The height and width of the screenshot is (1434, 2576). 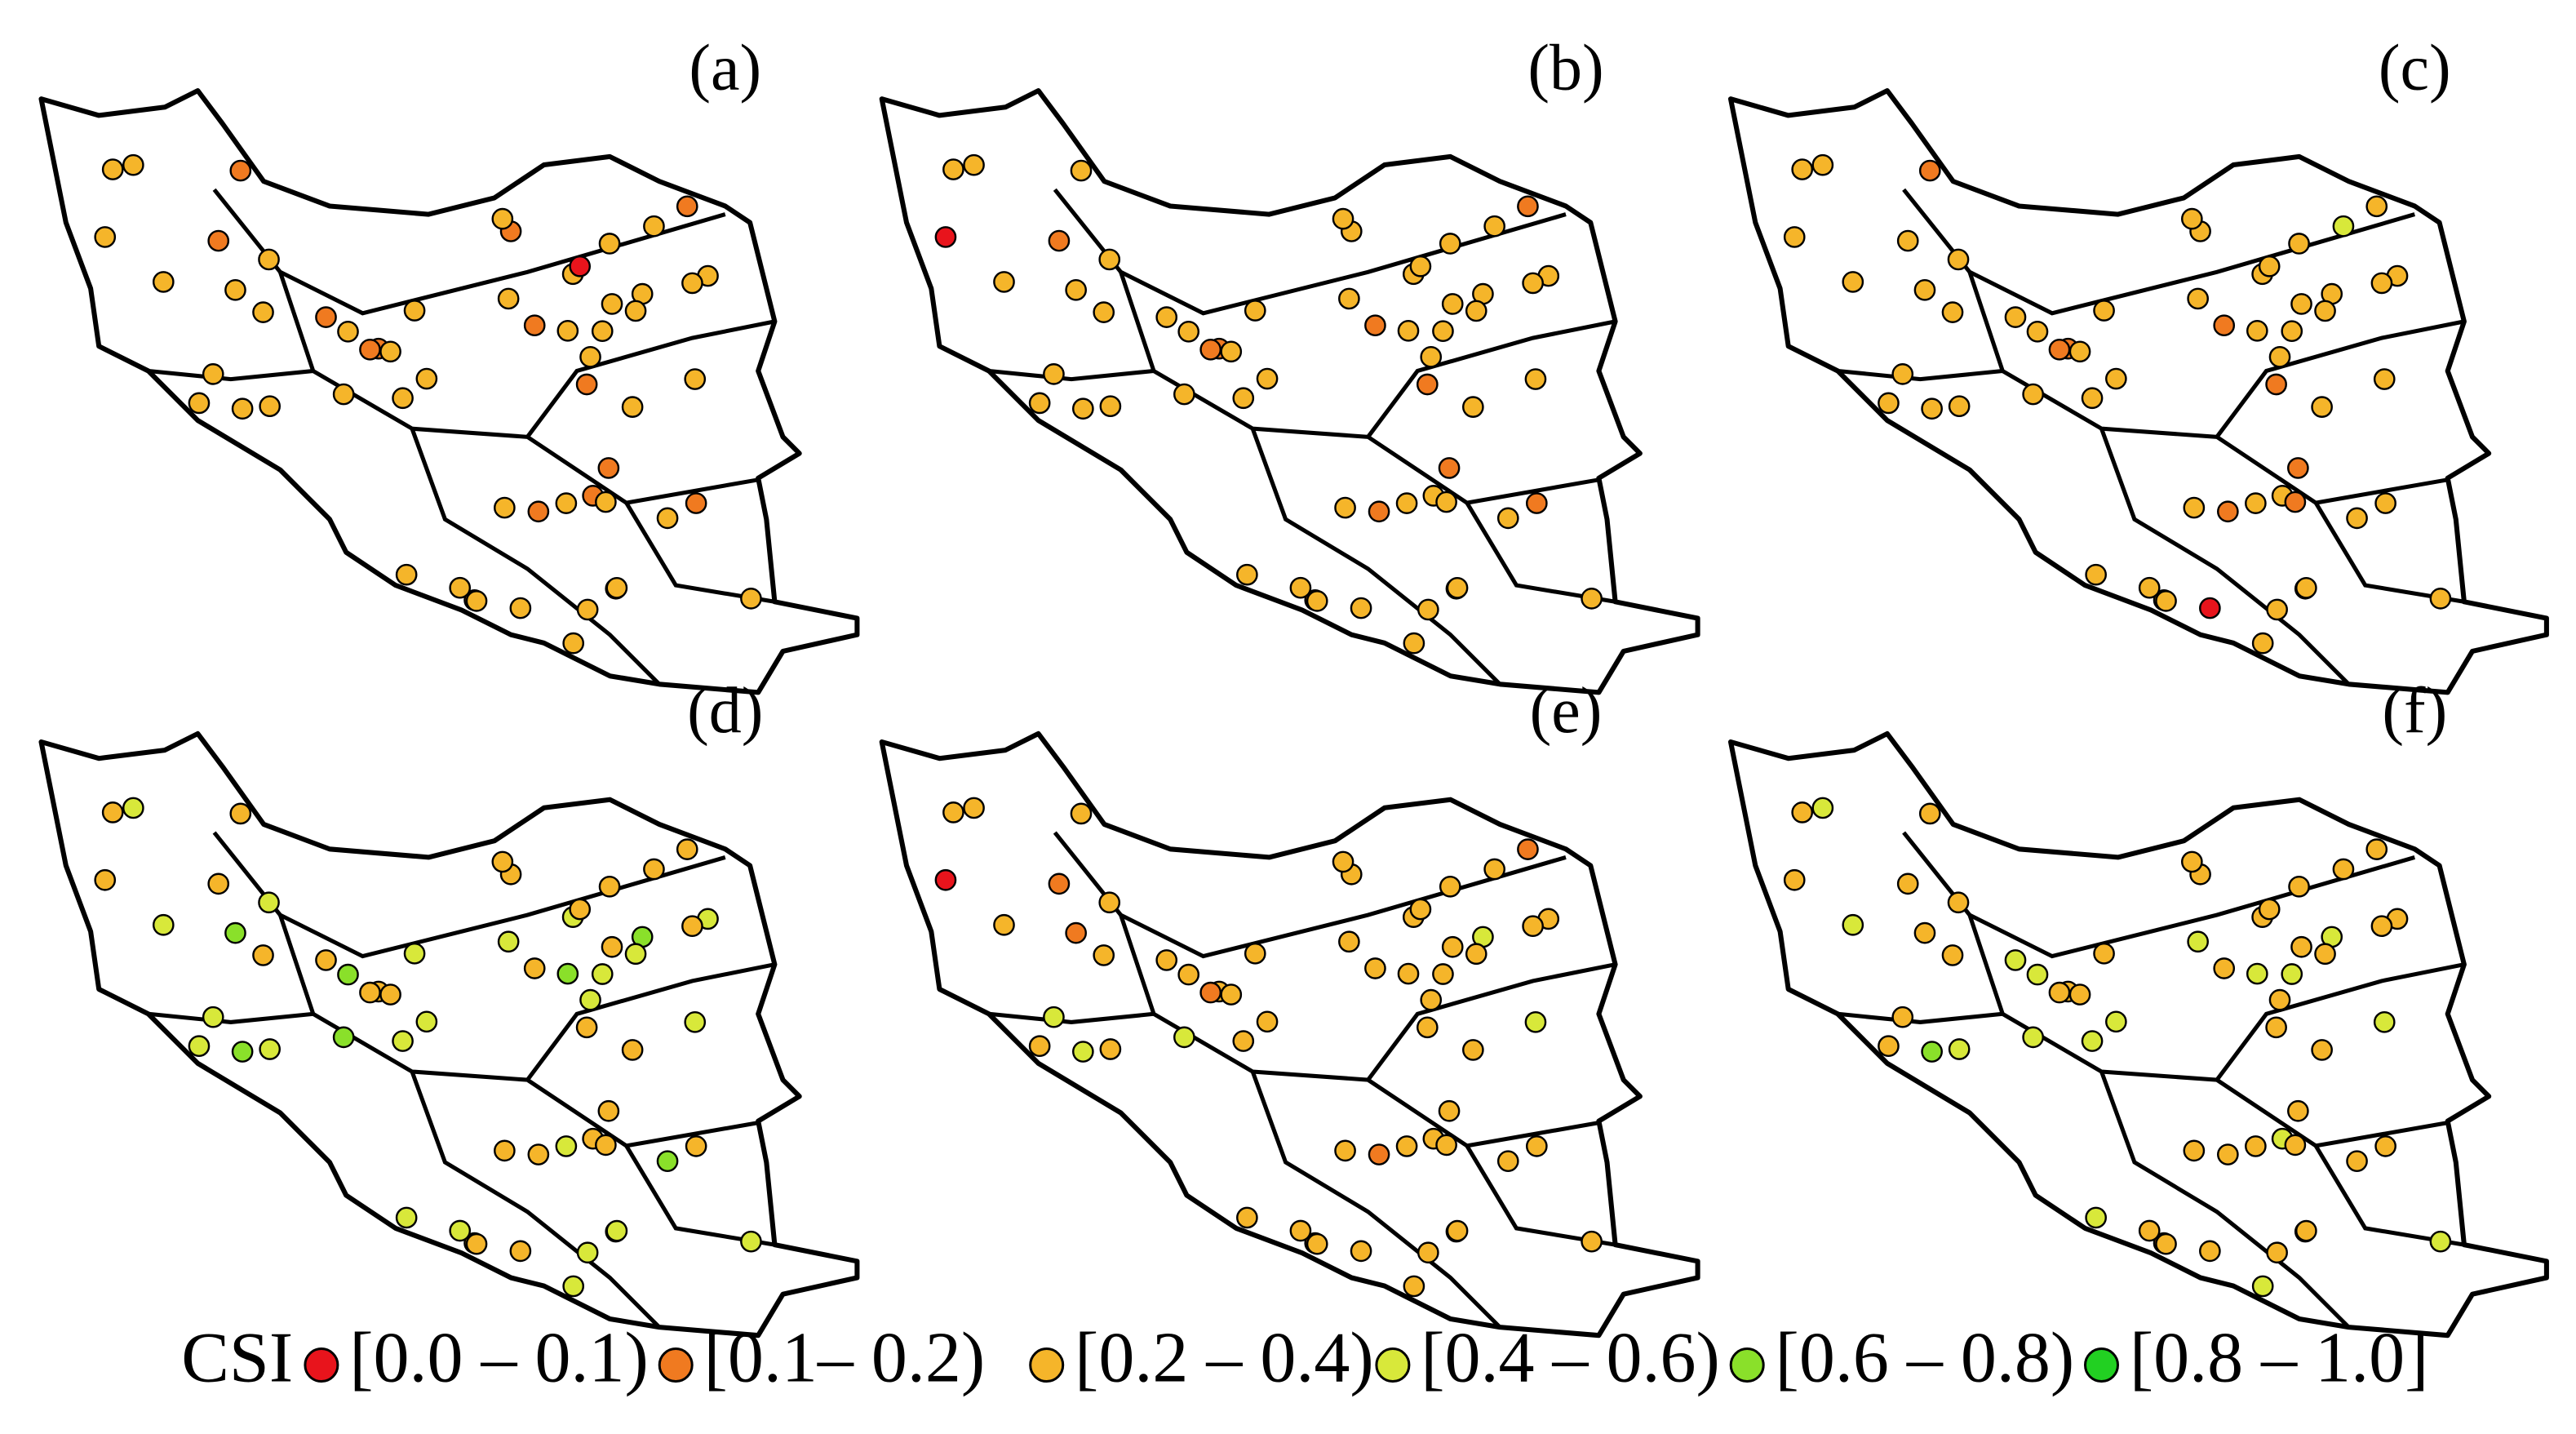 What do you see at coordinates (725, 68) in the screenshot?
I see `panel-label: (a)` at bounding box center [725, 68].